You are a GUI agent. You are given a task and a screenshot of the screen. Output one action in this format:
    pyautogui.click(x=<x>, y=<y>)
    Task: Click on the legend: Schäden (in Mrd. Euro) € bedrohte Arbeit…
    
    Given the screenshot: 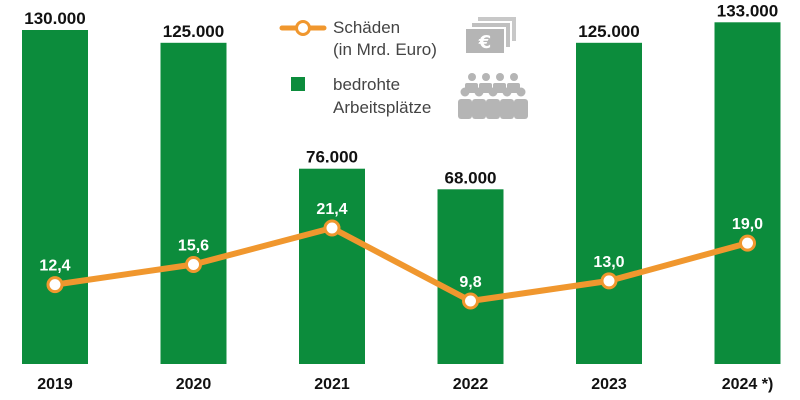 What is the action you would take?
    pyautogui.click(x=403, y=67)
    